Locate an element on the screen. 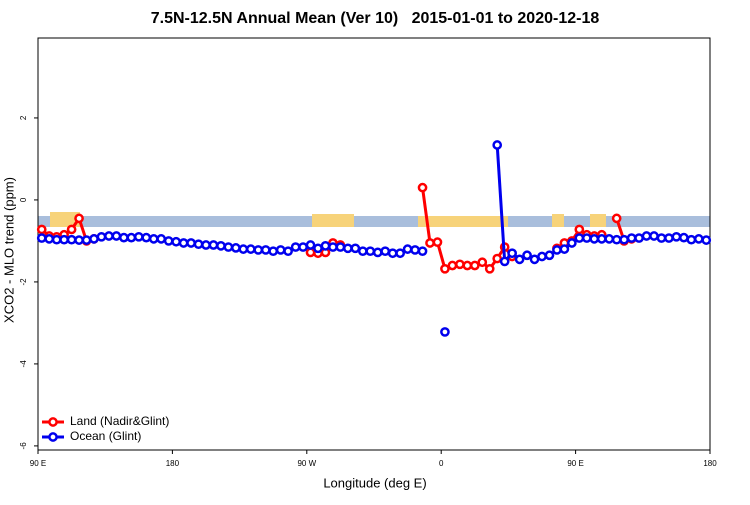 This screenshot has height=505, width=750. band is located at coordinates (374, 221).